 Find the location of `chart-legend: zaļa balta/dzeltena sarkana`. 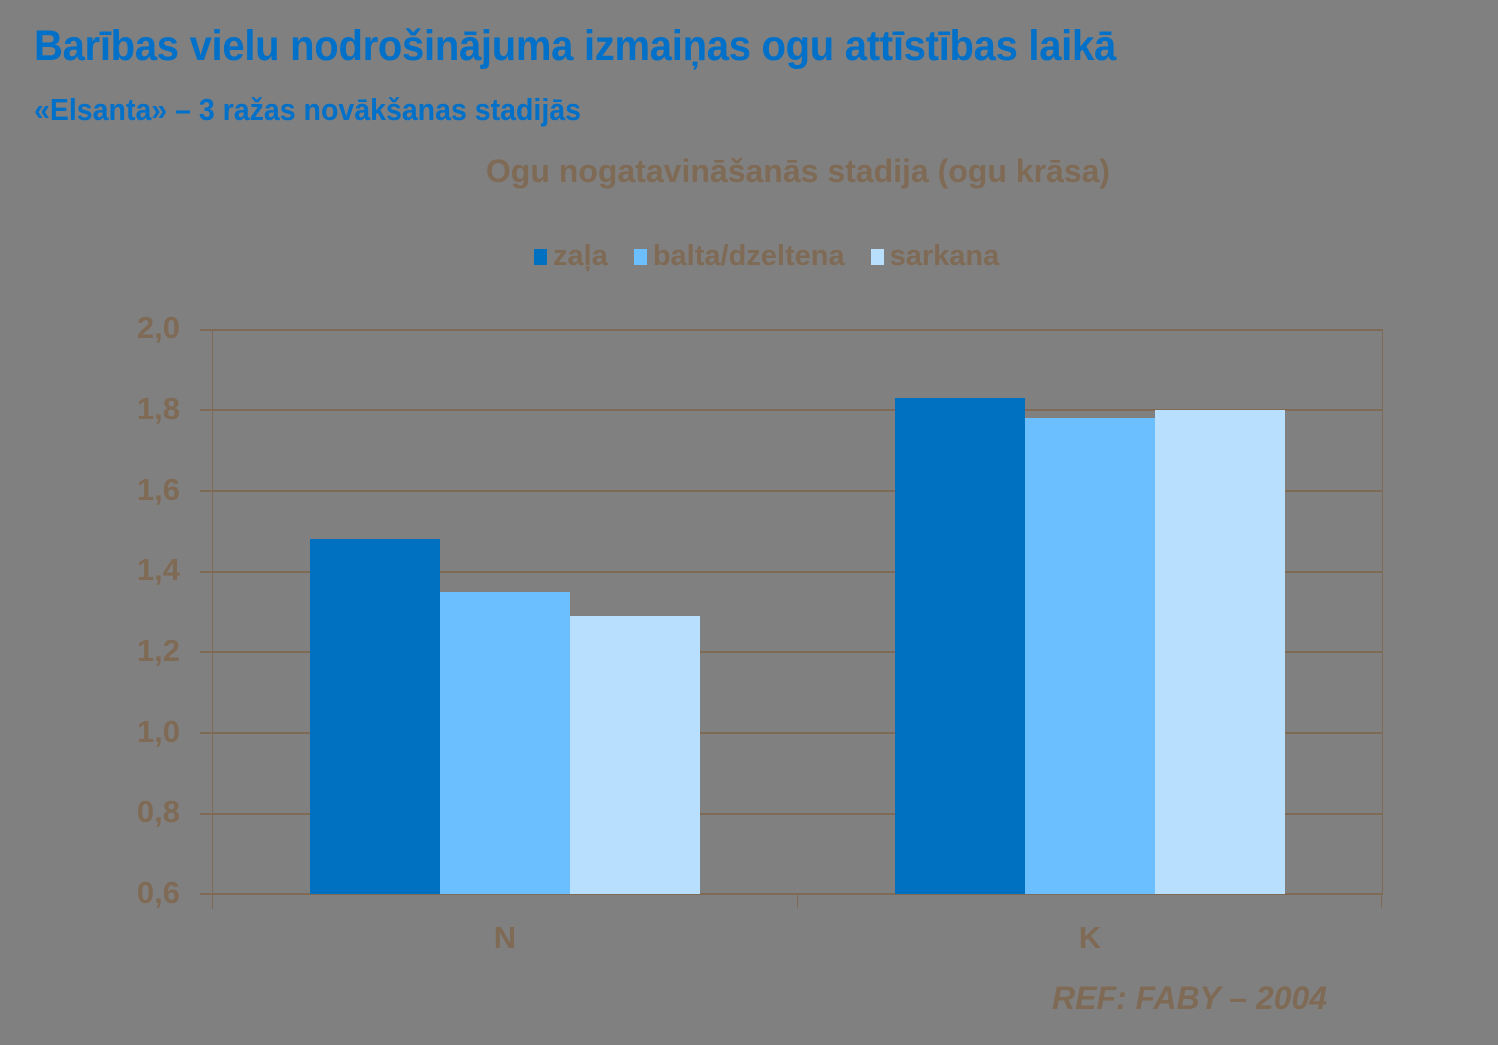

chart-legend: zaļa balta/dzeltena sarkana is located at coordinates (779, 256).